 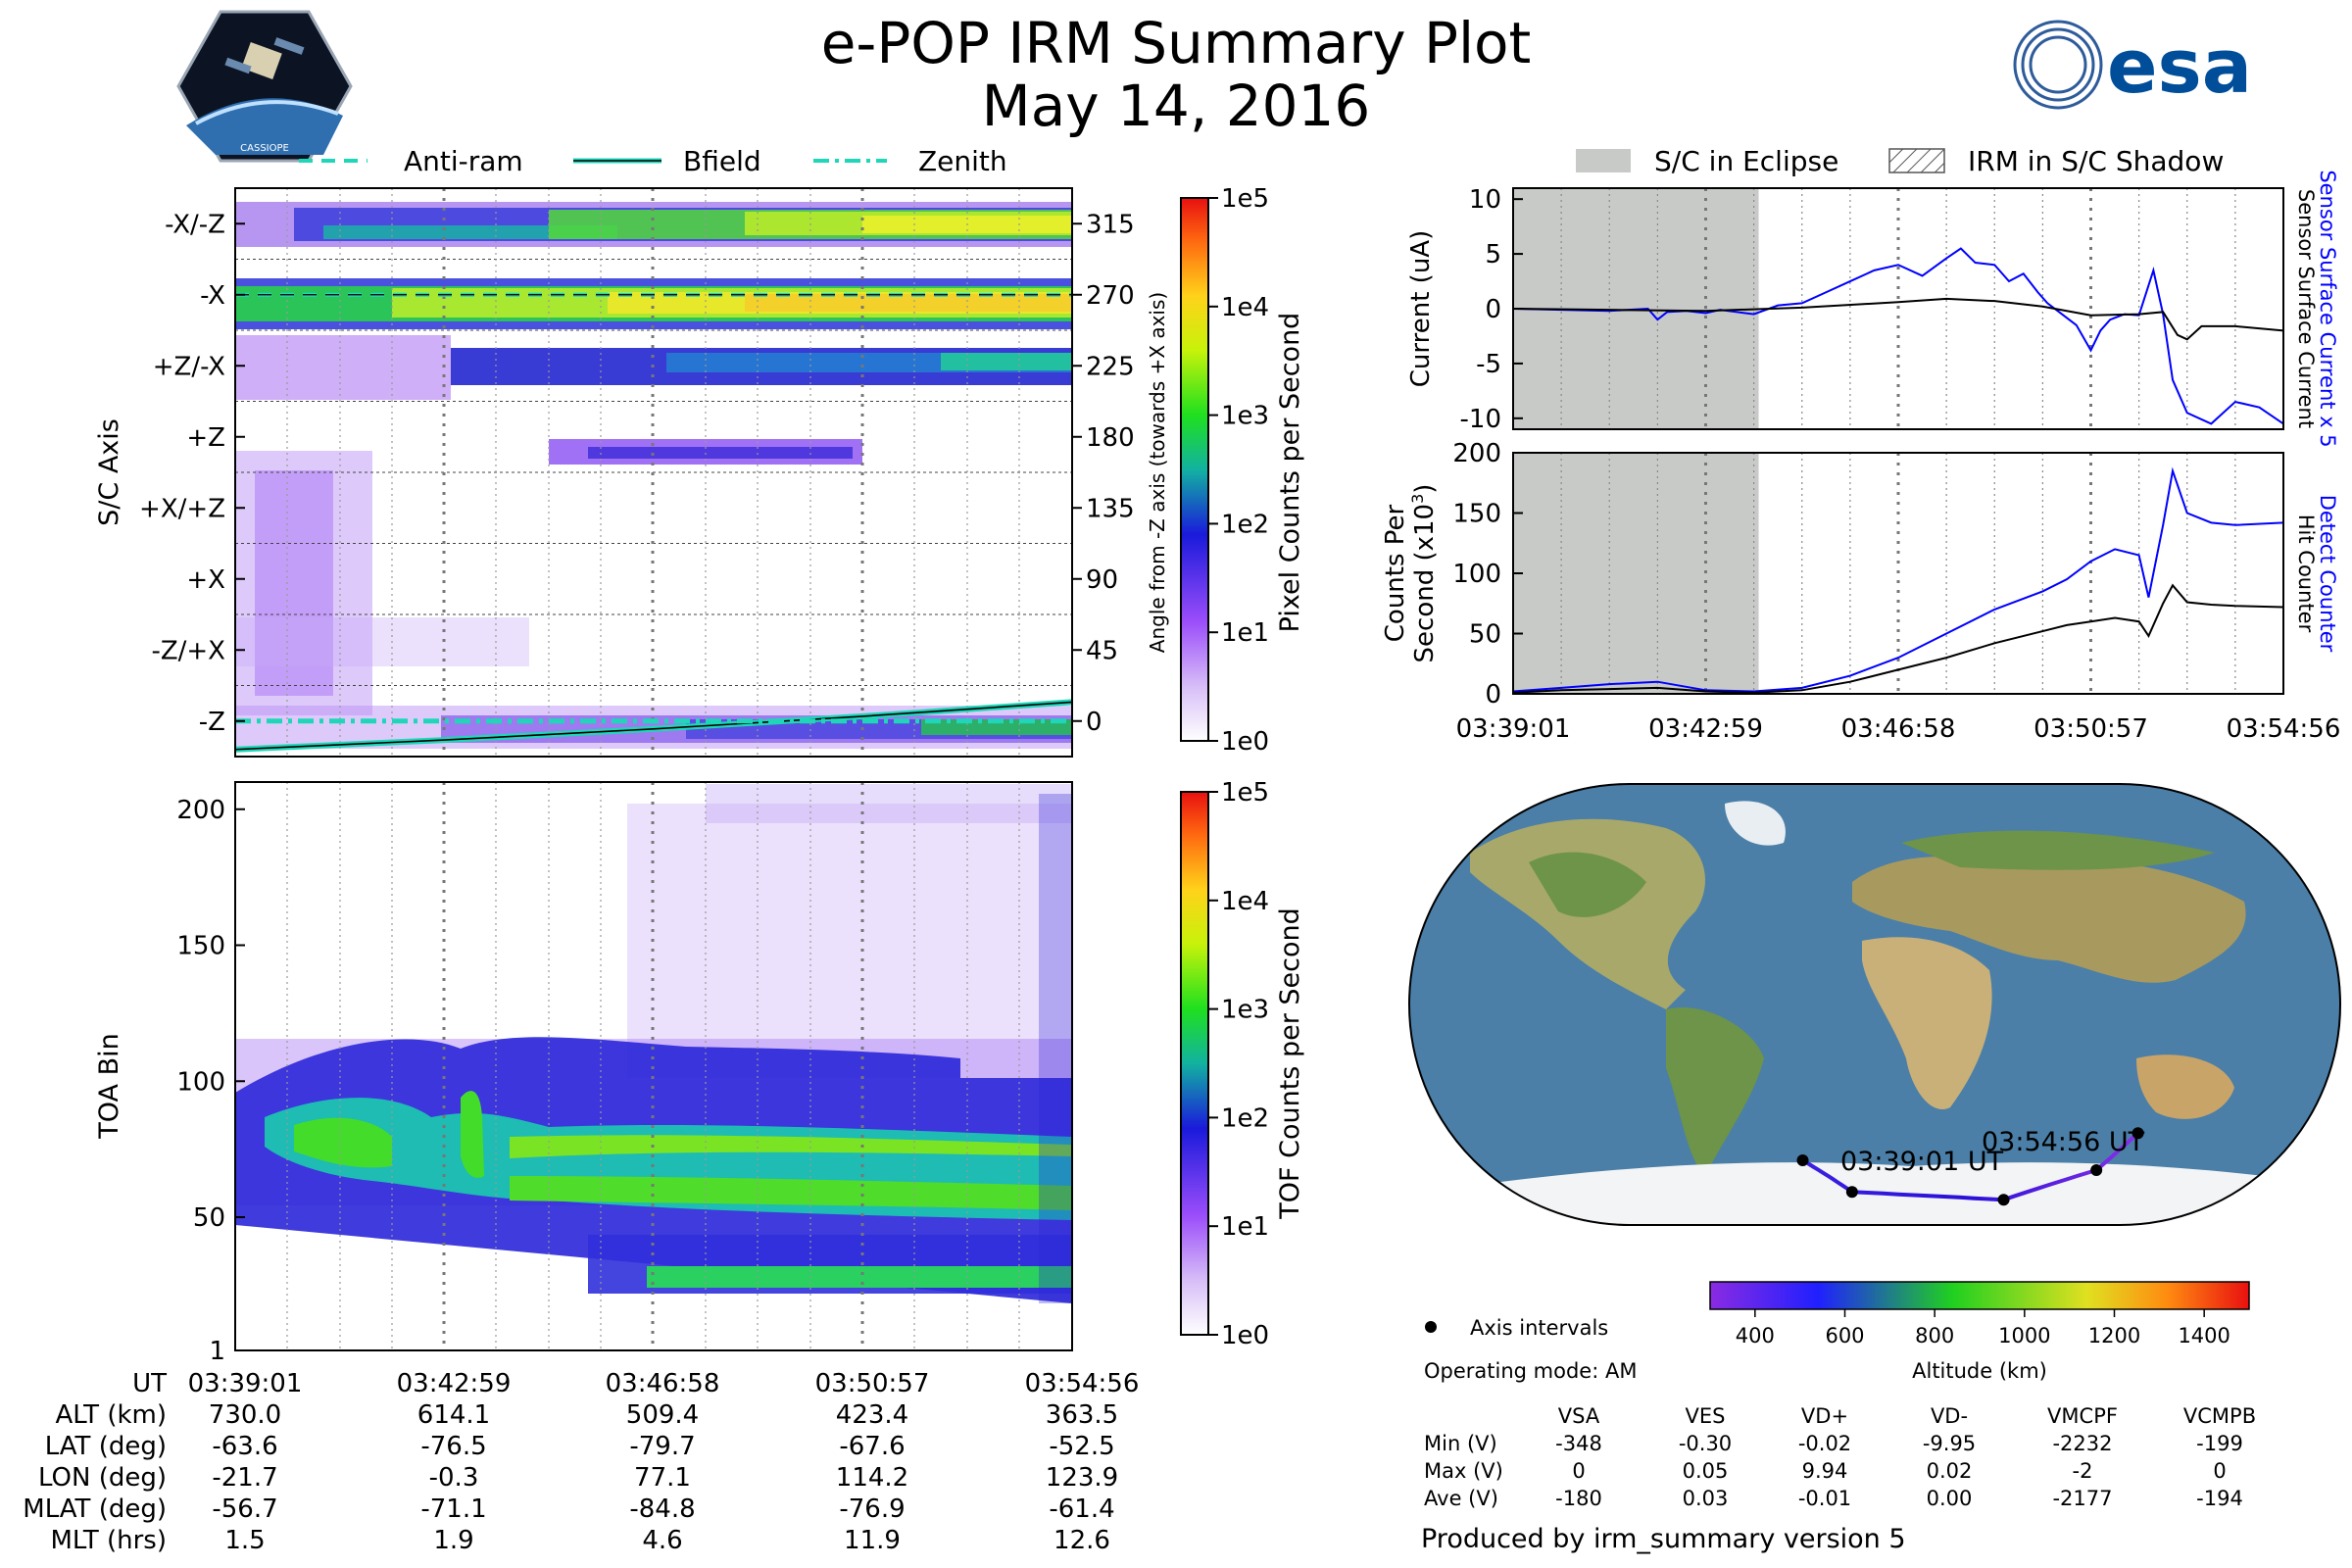 I want to click on current-series, so click(x=1898, y=336).